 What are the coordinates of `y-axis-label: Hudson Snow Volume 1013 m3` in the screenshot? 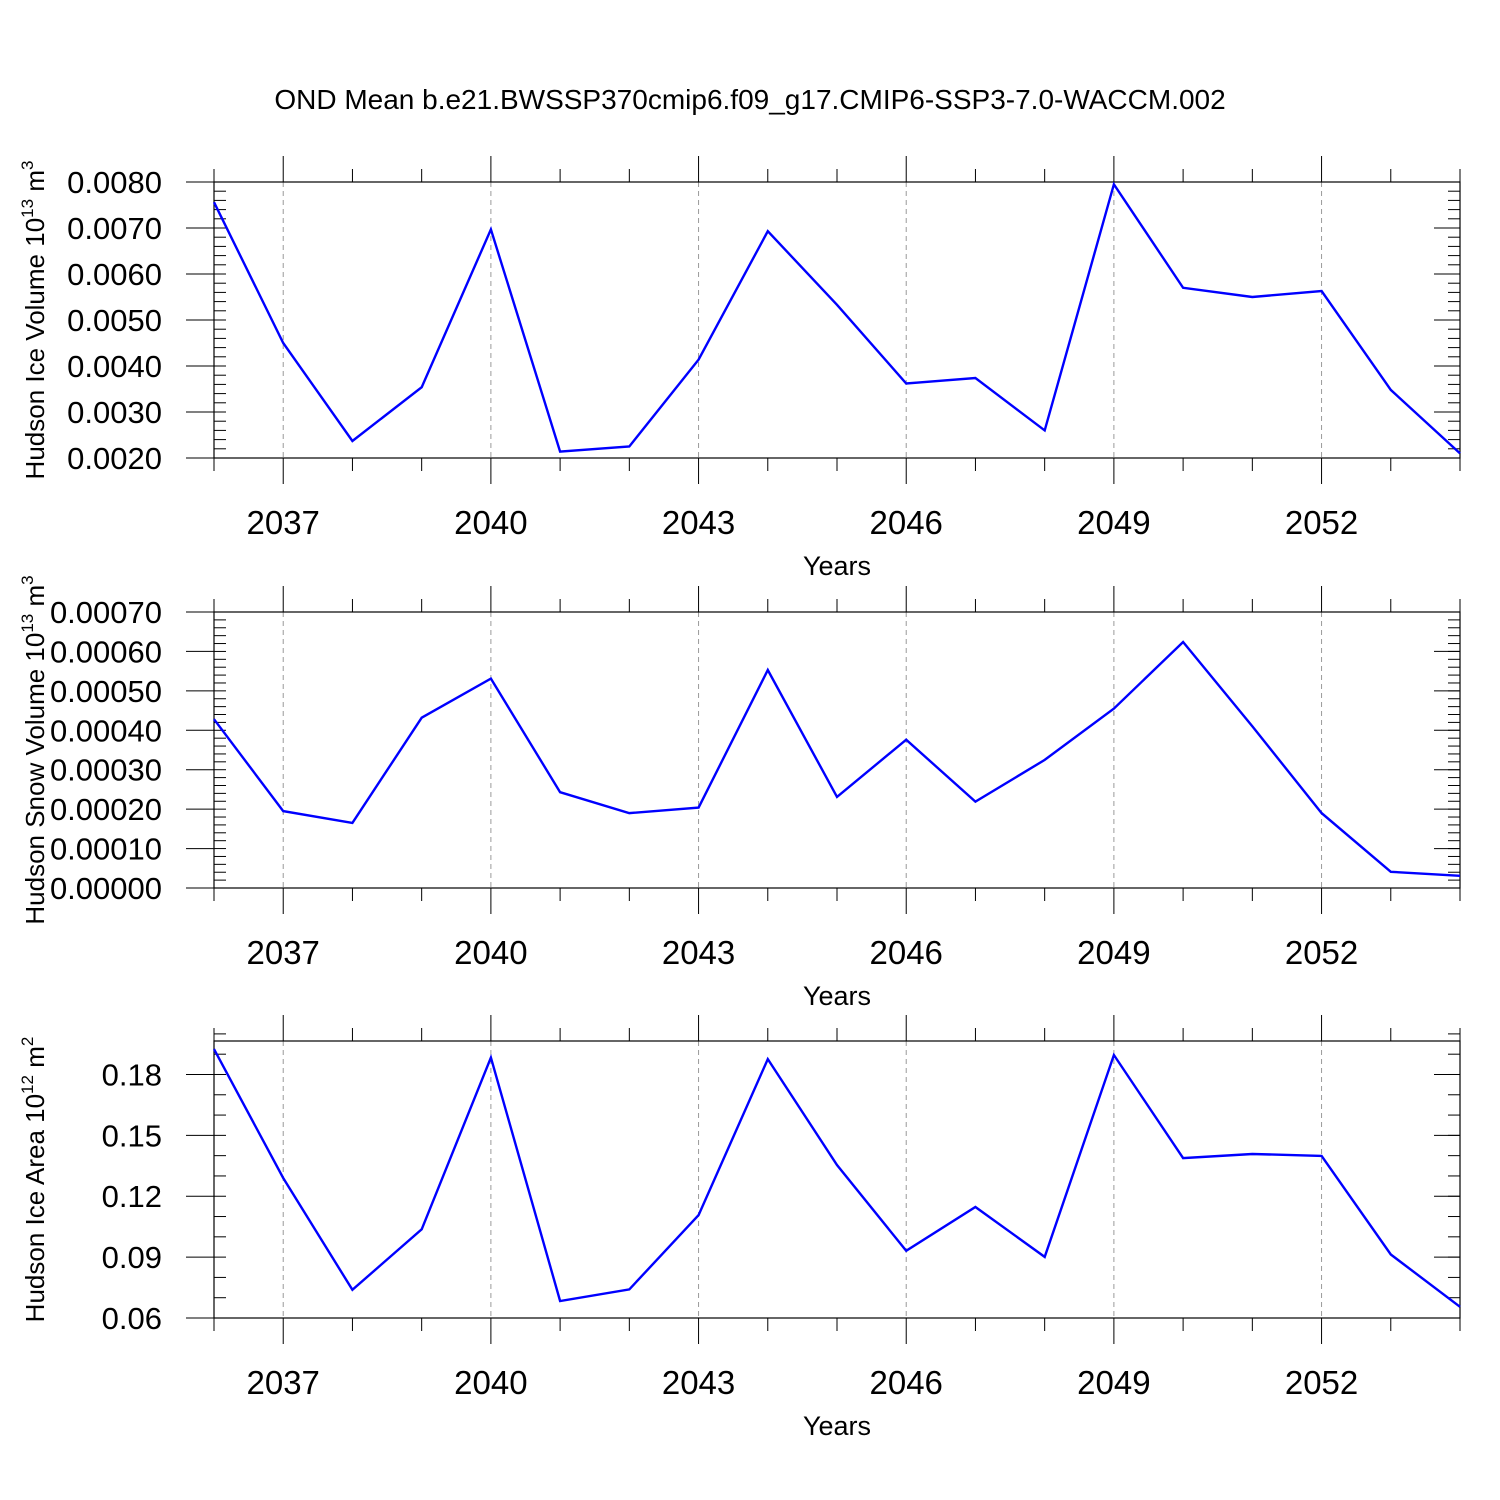 It's located at (34, 749).